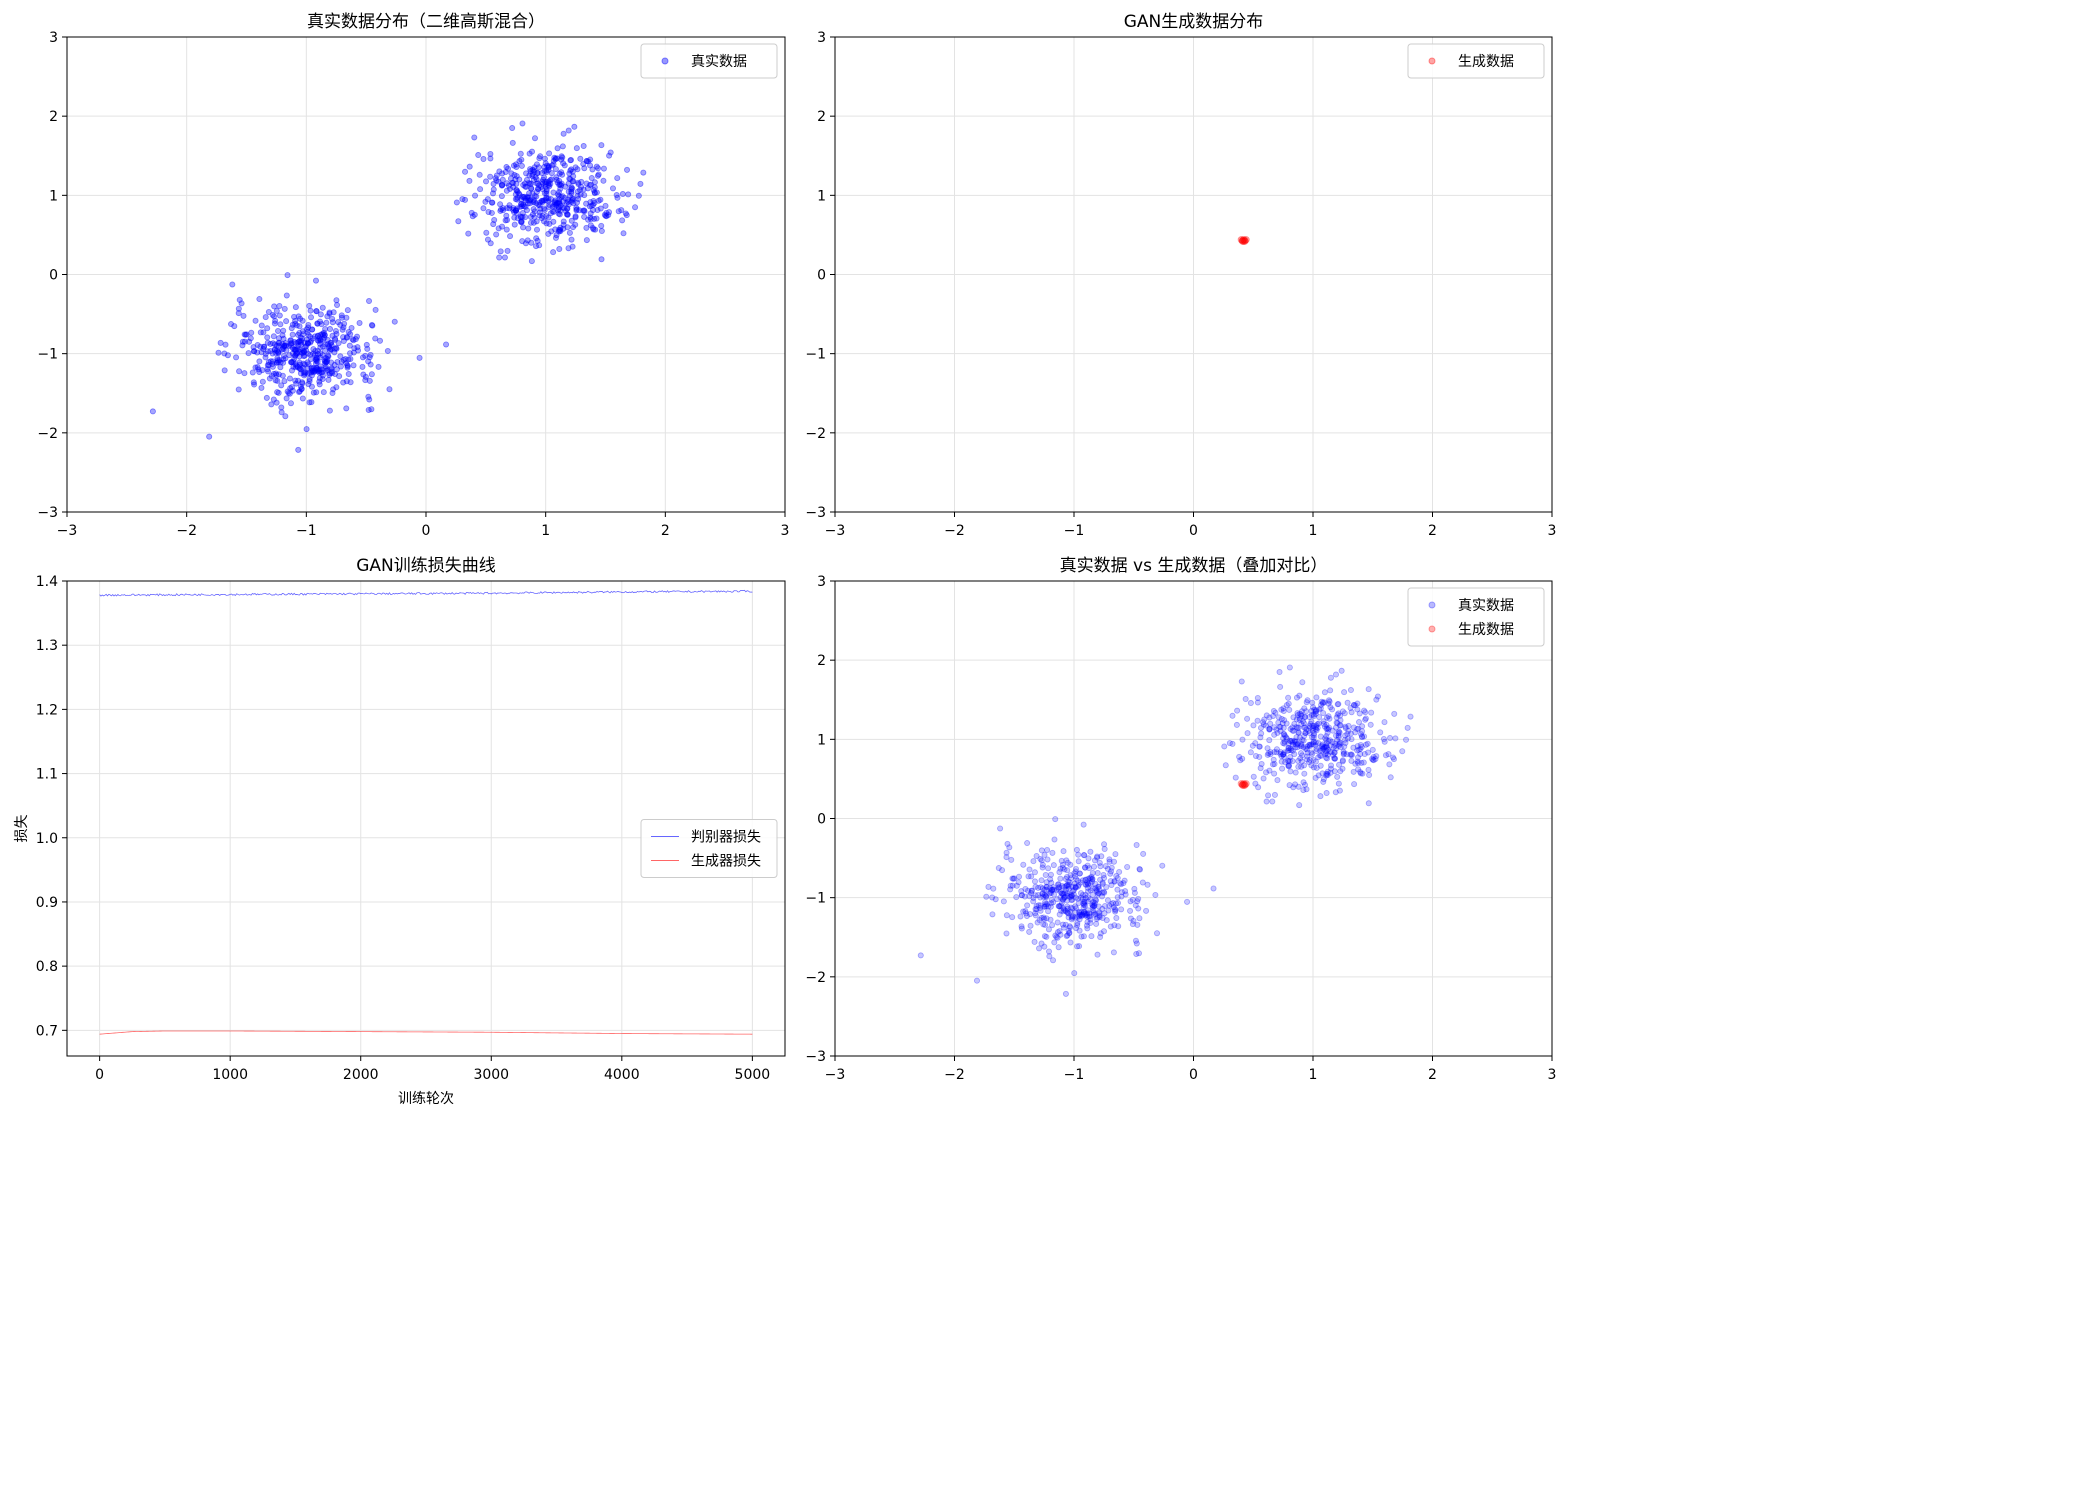  I want to click on grid, so click(1193, 274).